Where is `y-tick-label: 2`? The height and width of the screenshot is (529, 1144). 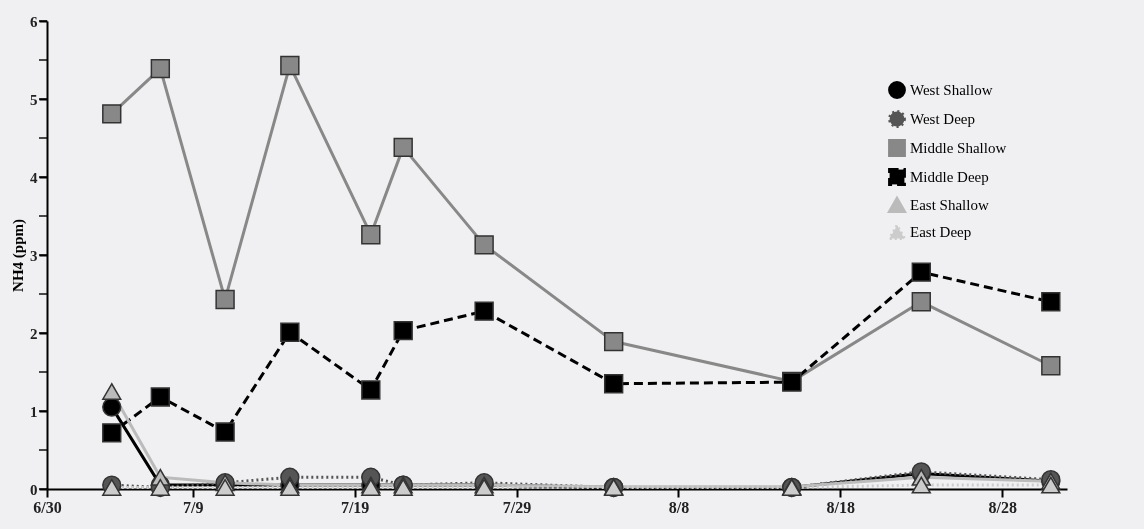 y-tick-label: 2 is located at coordinates (34, 333).